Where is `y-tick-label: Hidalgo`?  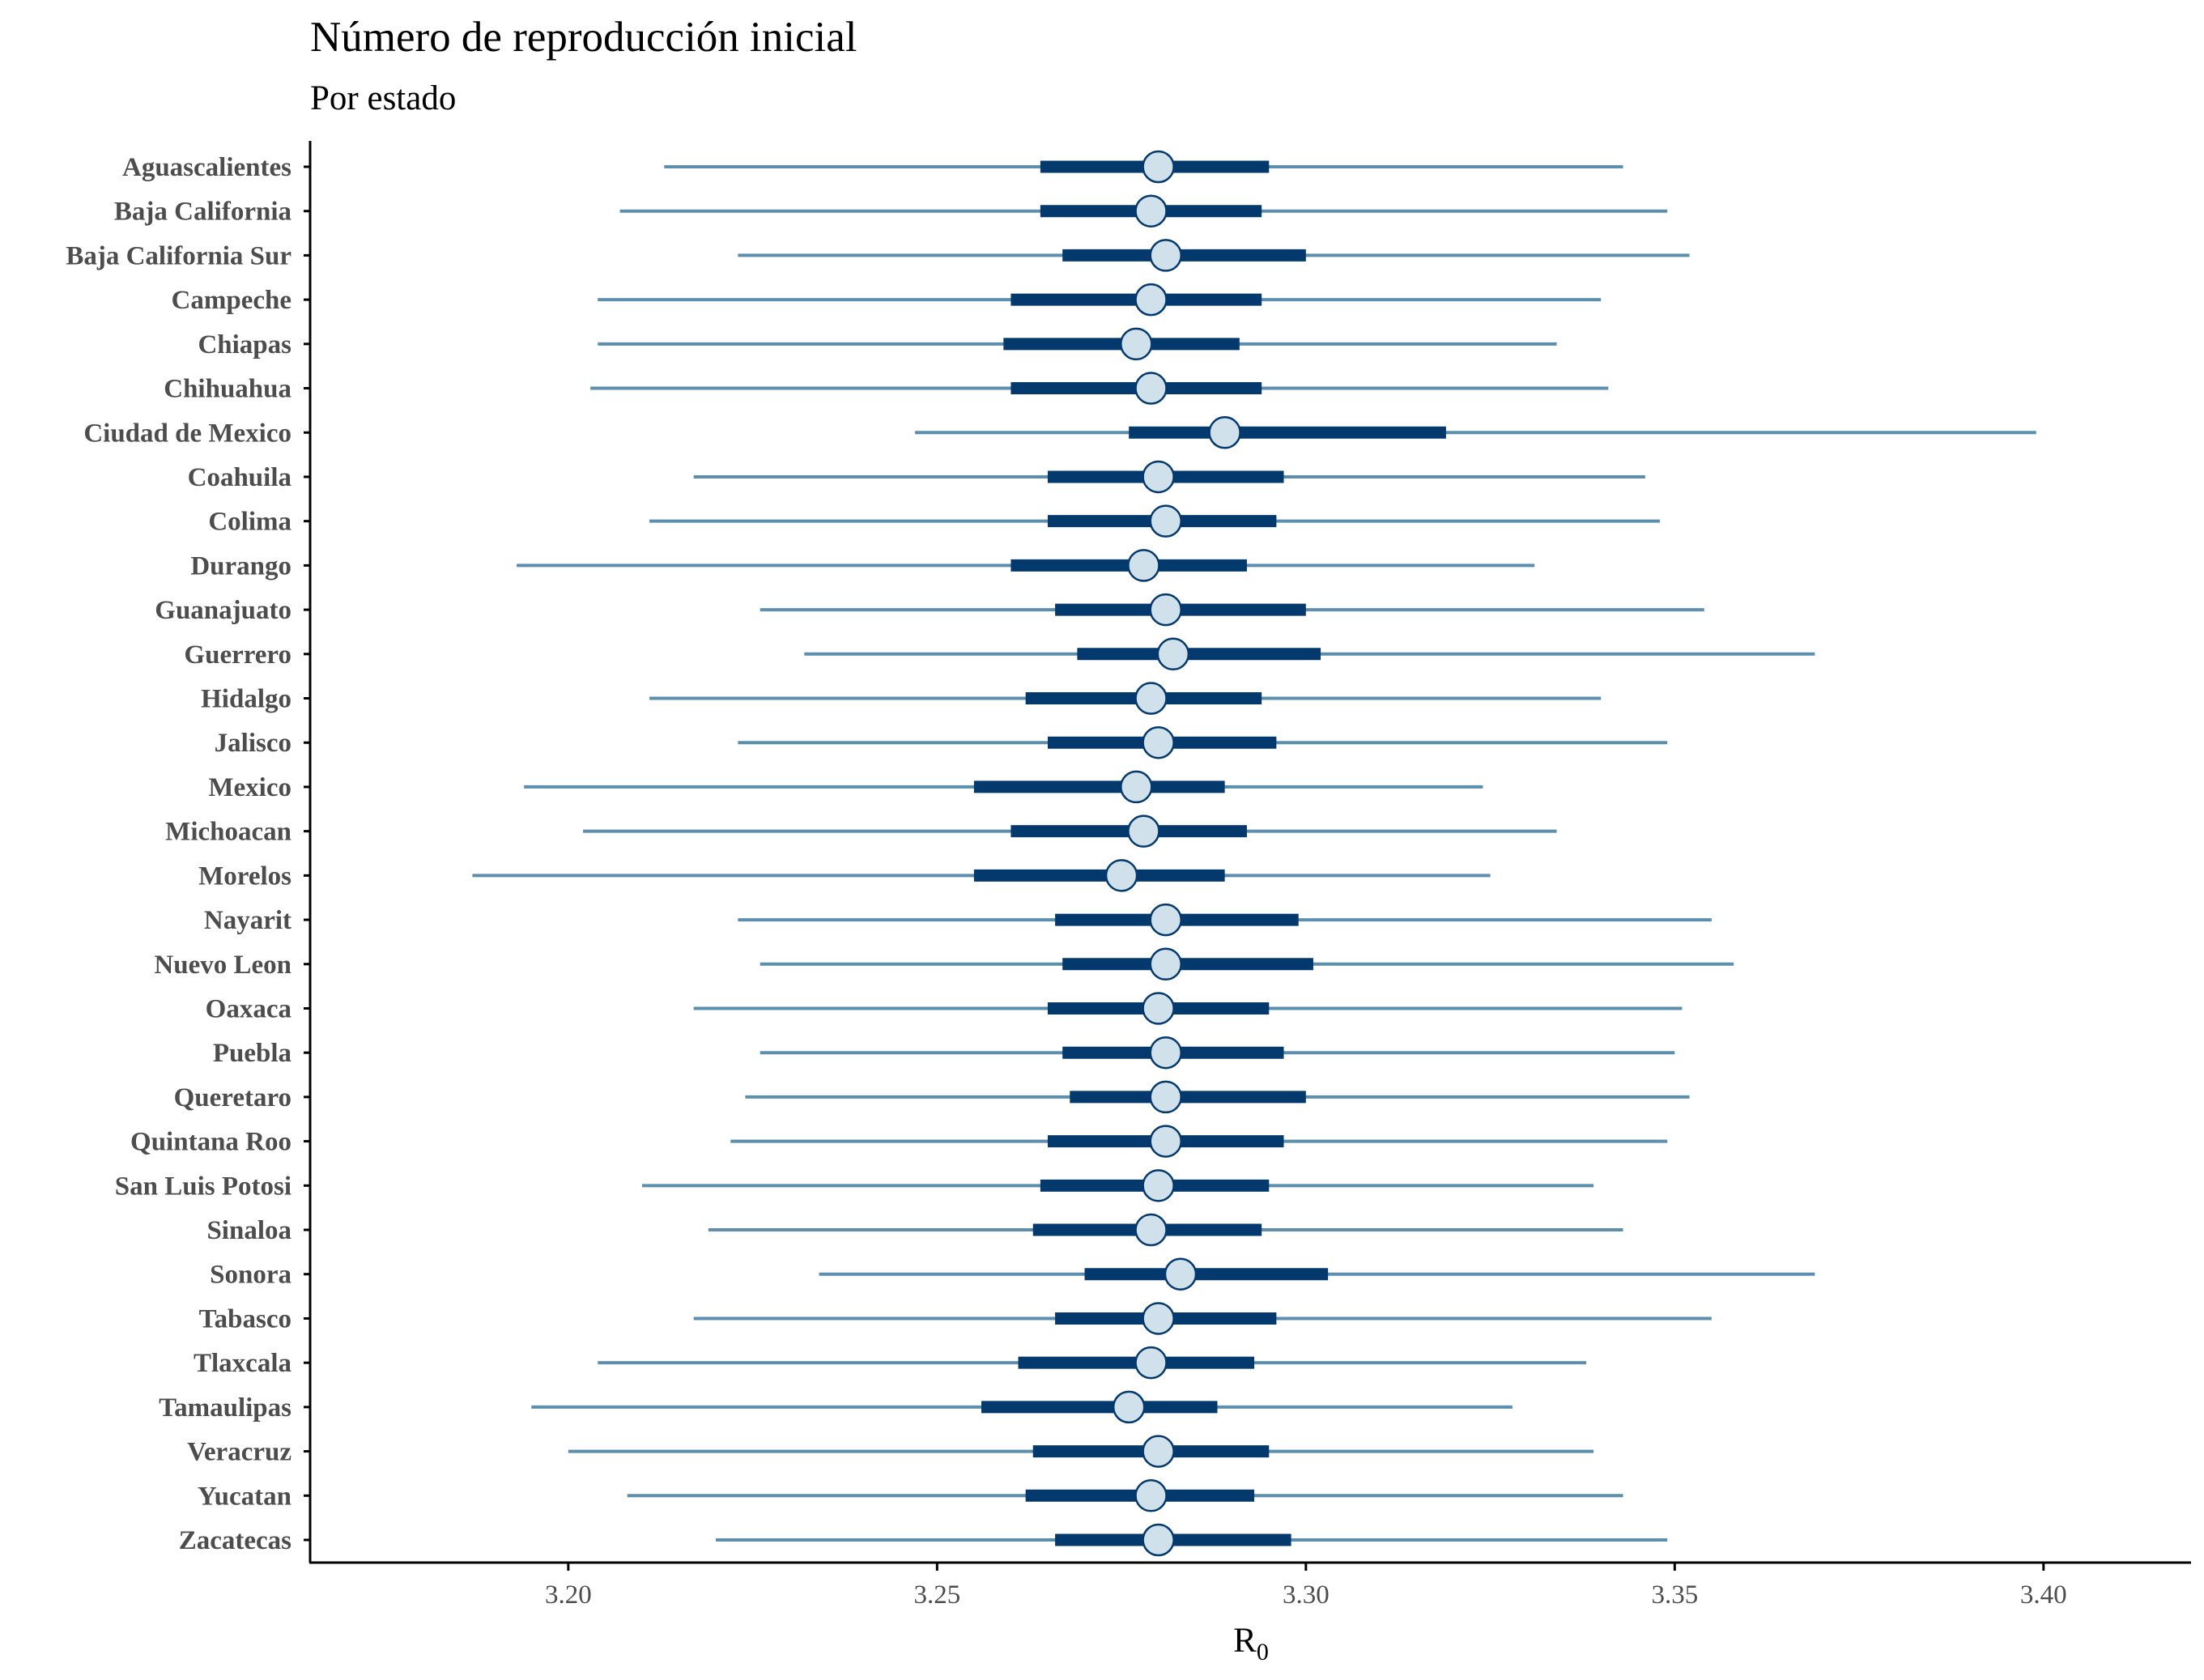
y-tick-label: Hidalgo is located at coordinates (246, 699).